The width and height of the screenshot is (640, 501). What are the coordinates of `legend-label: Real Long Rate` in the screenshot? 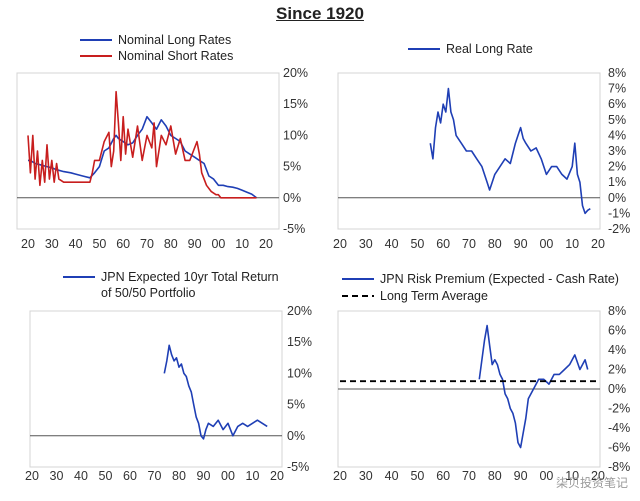 It's located at (489, 49).